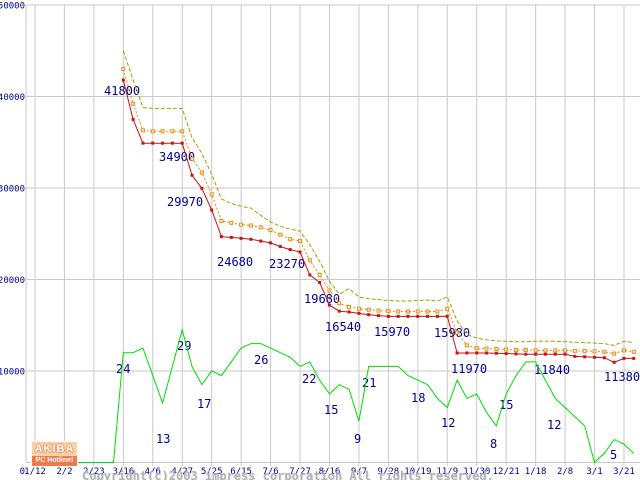 The image size is (640, 480). Describe the element at coordinates (12, 373) in the screenshot. I see `y-tick-label-10000: 10000` at that location.